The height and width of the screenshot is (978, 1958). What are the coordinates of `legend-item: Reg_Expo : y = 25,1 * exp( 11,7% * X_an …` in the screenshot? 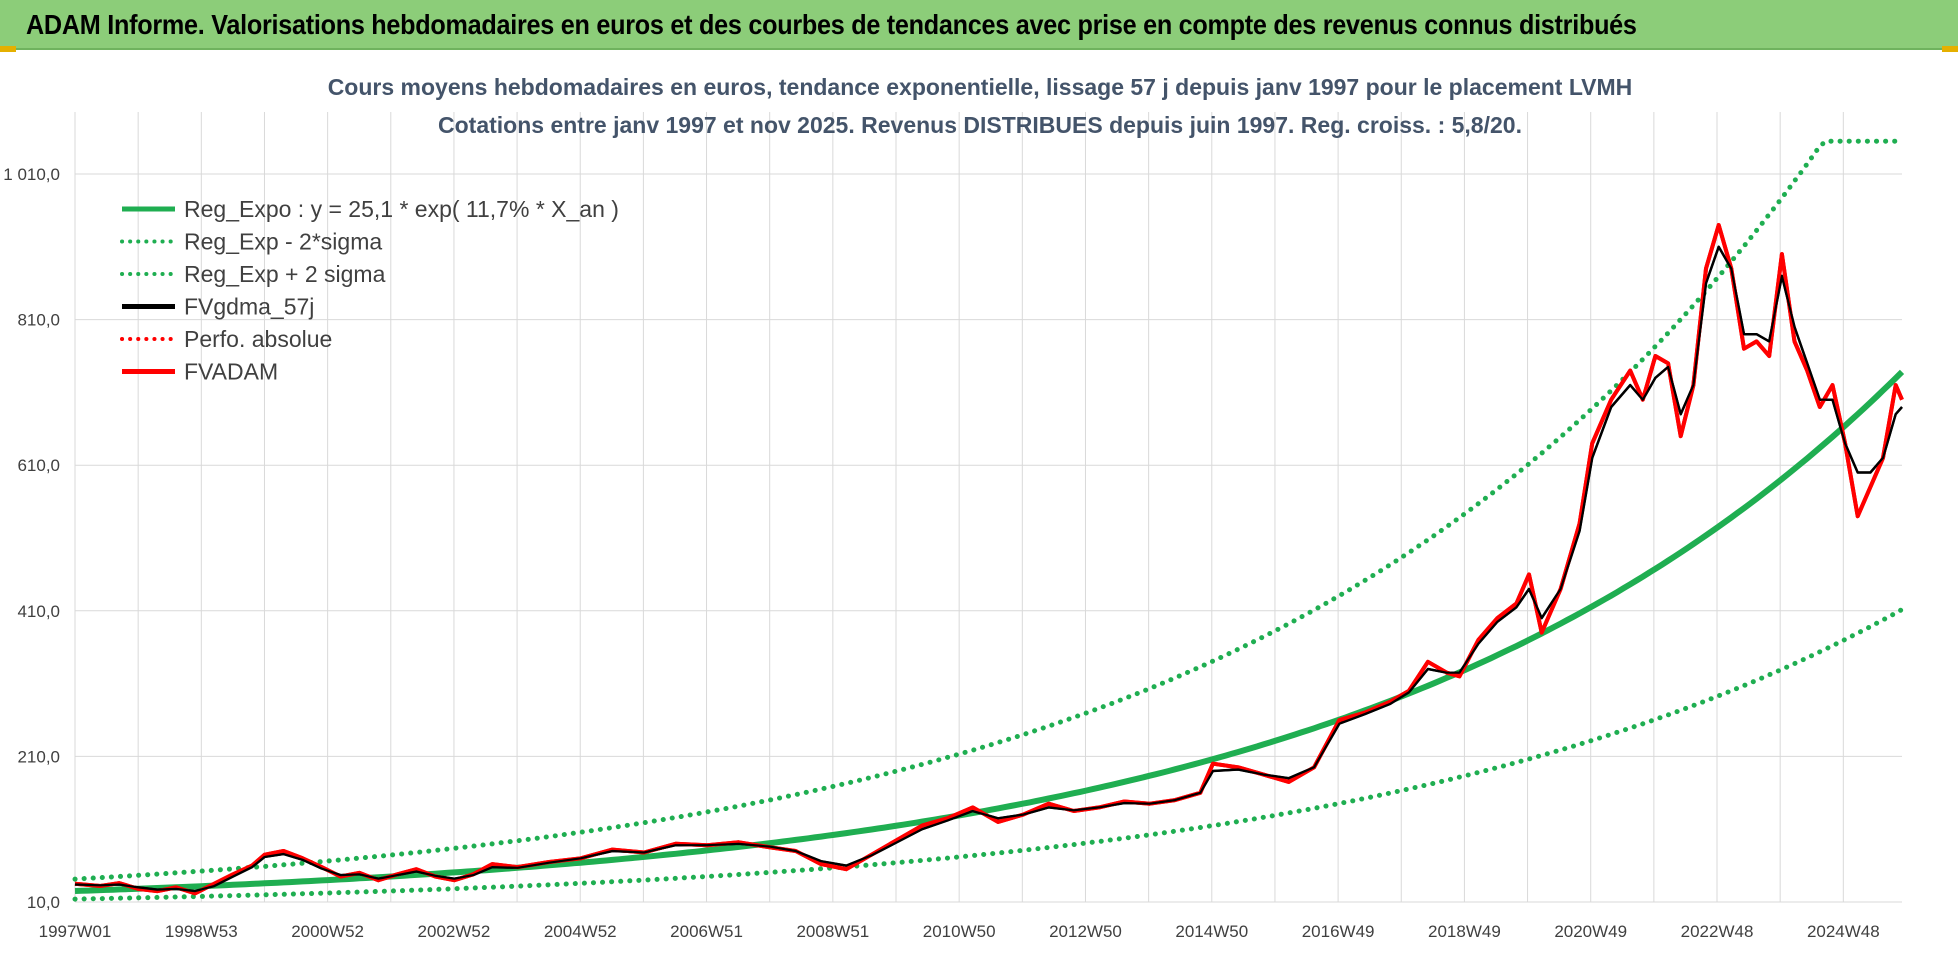 It's located at (370, 209).